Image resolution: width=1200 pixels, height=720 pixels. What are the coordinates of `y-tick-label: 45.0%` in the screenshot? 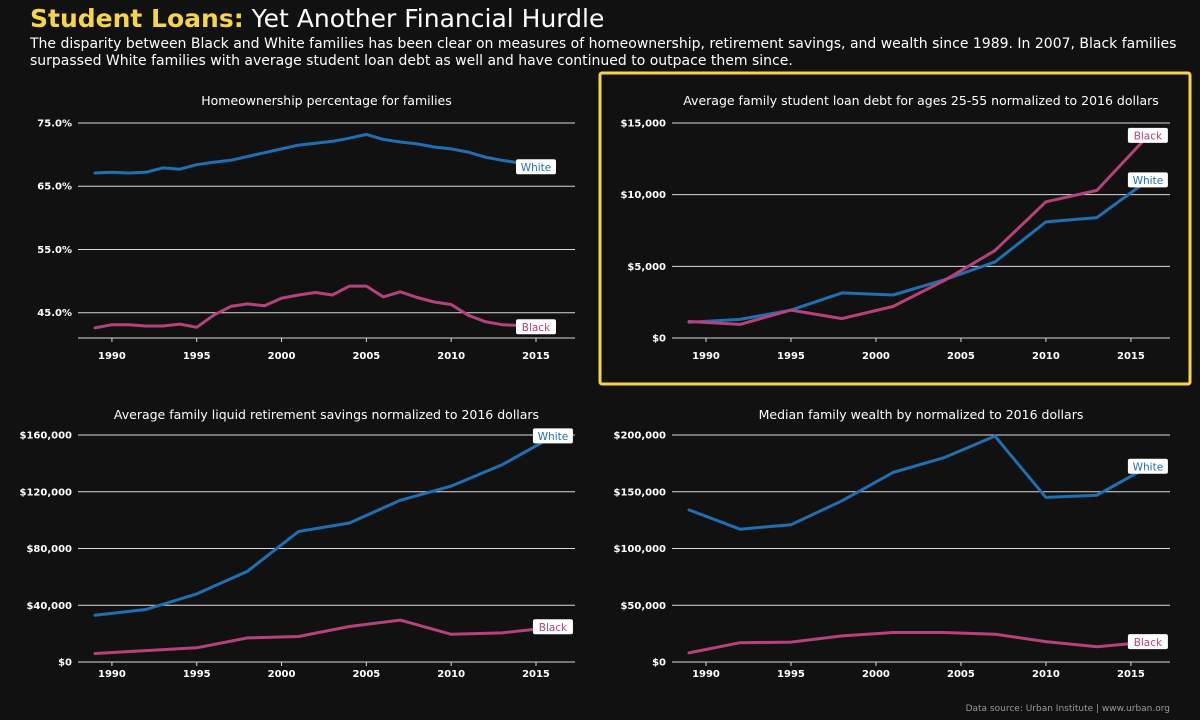 It's located at (54, 313).